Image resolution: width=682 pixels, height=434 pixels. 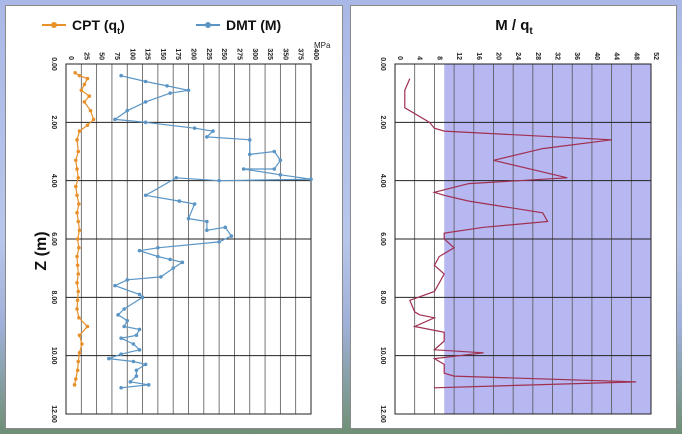 What do you see at coordinates (557, 56) in the screenshot?
I see `right-x-tick-label: 32` at bounding box center [557, 56].